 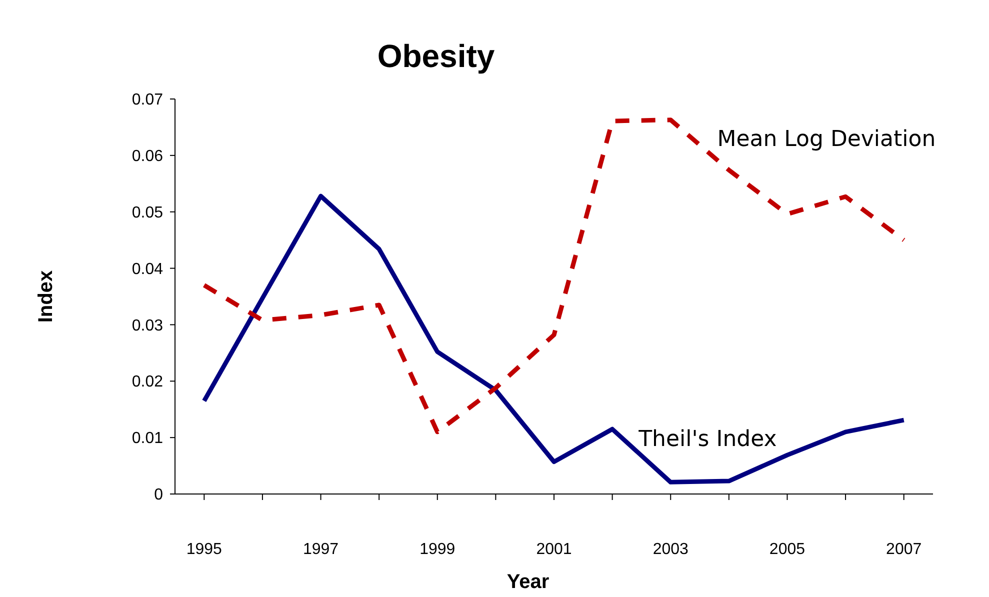 I want to click on series-label: Theil's Index, so click(x=707, y=439).